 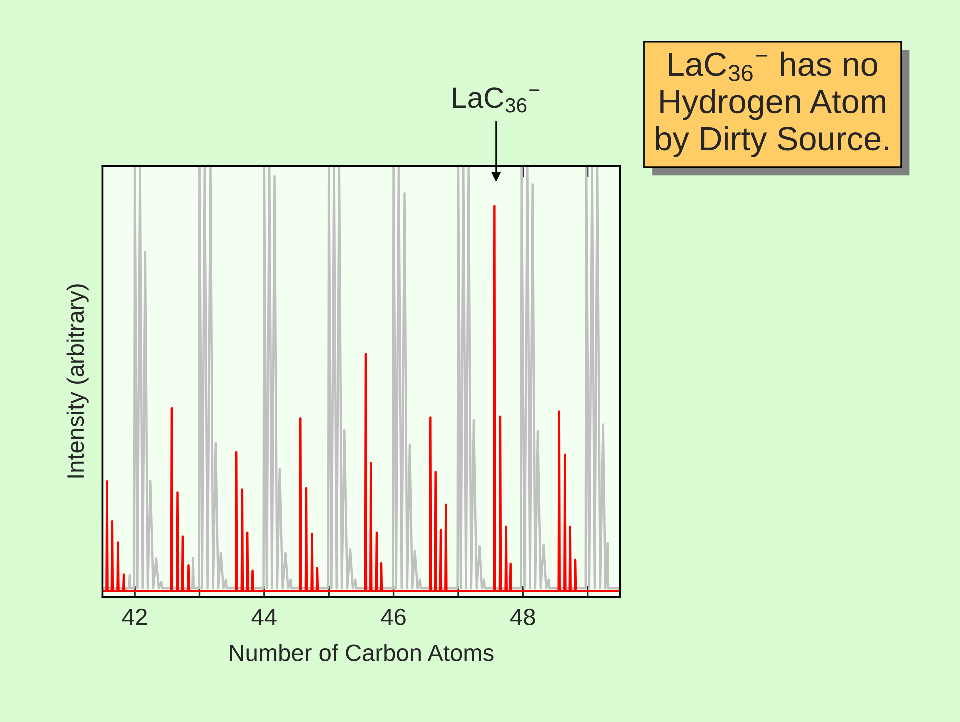 What do you see at coordinates (77, 381) in the screenshot?
I see `y-axis-title: Intensity (arbitrary)` at bounding box center [77, 381].